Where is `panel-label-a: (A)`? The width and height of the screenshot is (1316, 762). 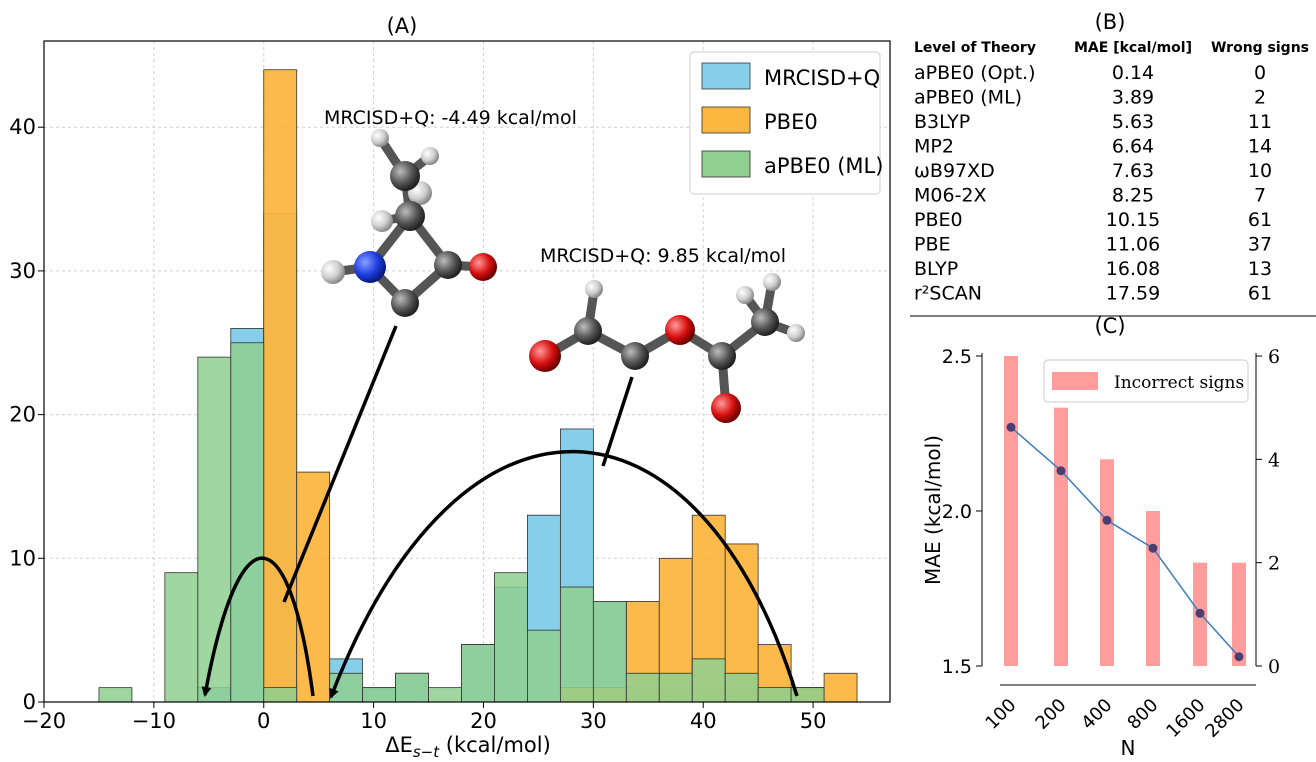
panel-label-a: (A) is located at coordinates (402, 26).